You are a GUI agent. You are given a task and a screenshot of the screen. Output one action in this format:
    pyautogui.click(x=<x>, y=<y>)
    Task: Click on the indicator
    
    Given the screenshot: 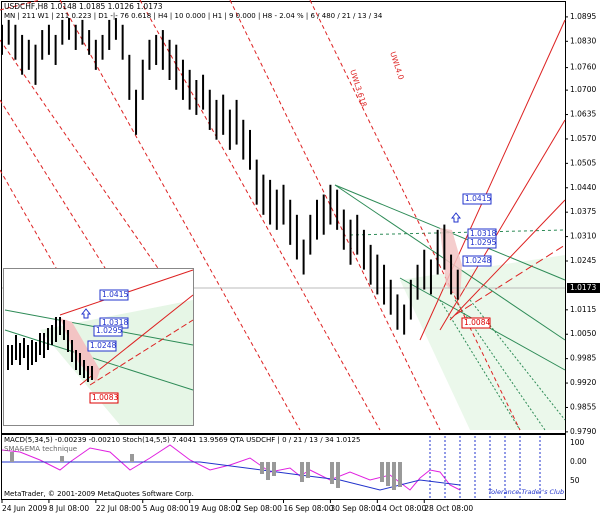 What is the action you would take?
    pyautogui.click(x=271, y=467)
    